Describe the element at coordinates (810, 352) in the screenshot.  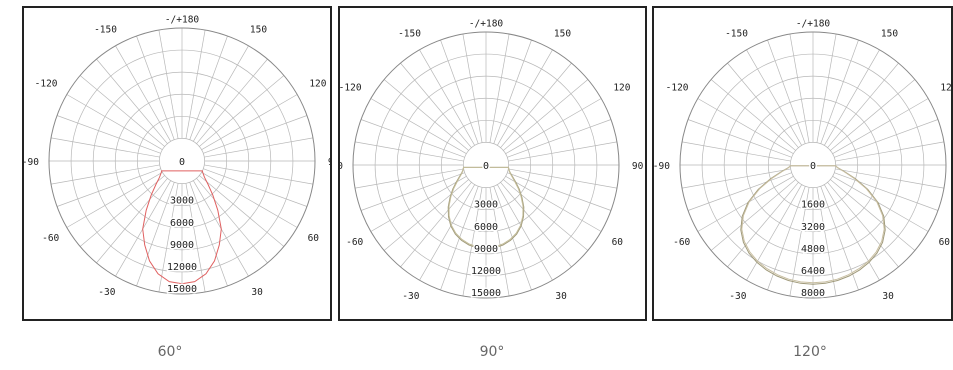
I see `caption-120: 120°` at that location.